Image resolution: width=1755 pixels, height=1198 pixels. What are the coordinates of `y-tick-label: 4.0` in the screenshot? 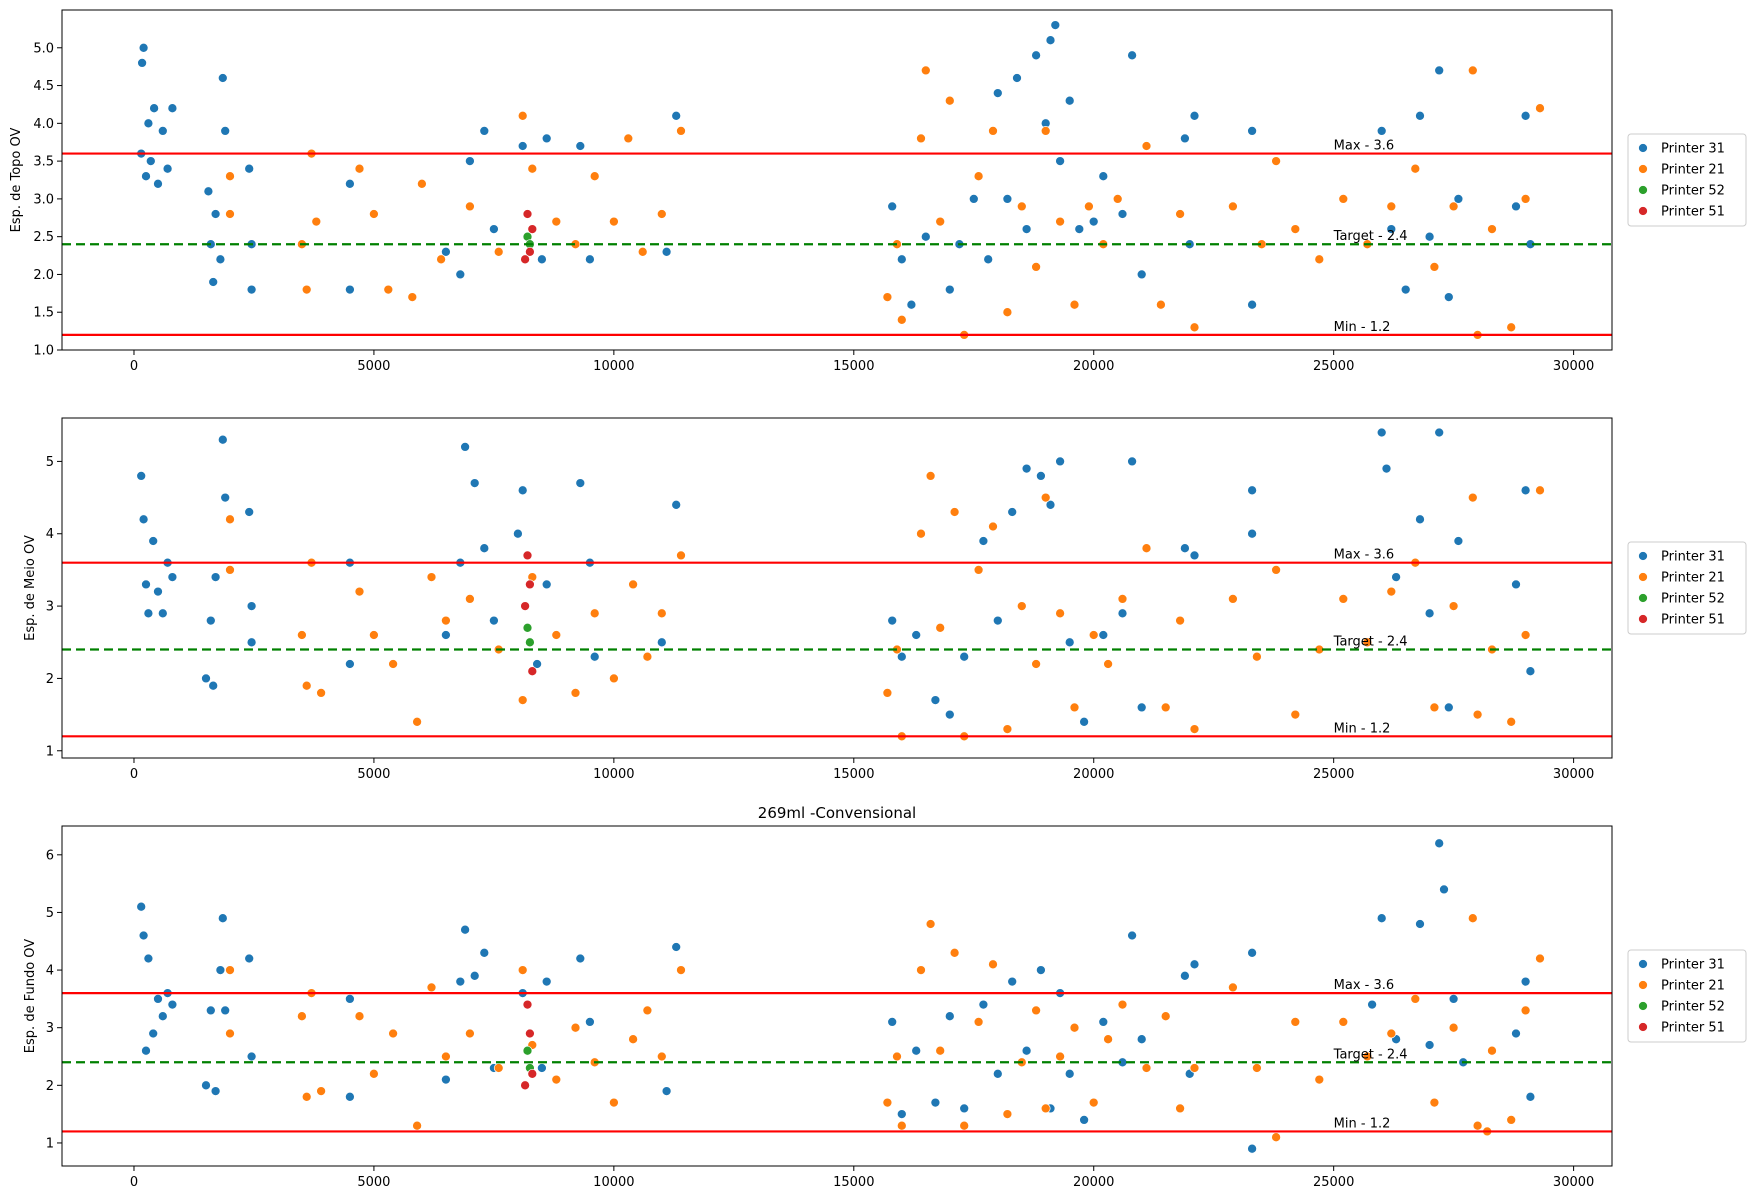 It's located at (43, 124).